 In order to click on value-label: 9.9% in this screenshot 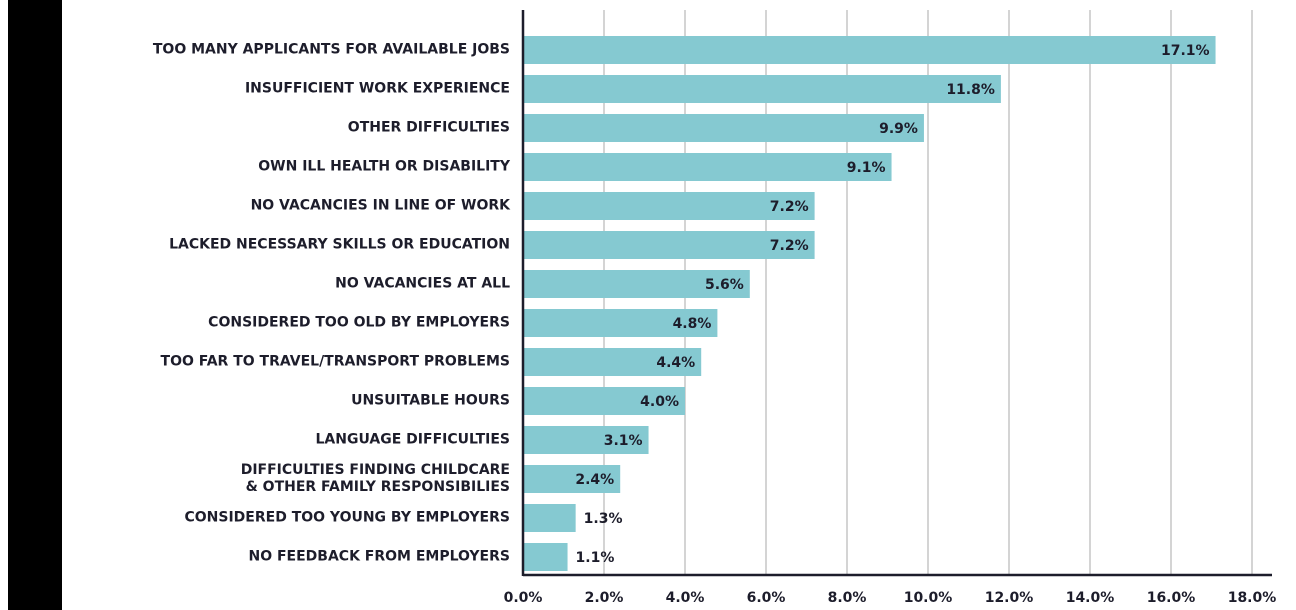, I will do `click(898, 129)`.